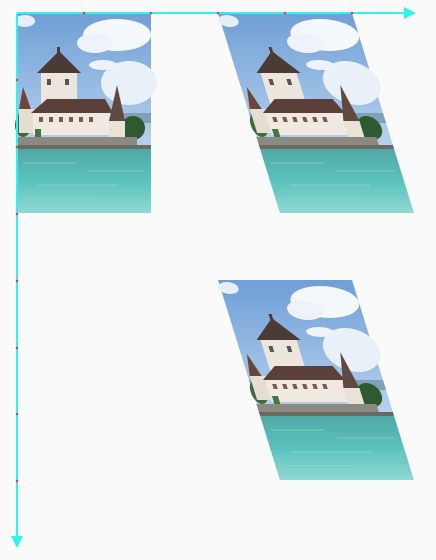  Describe the element at coordinates (17, 542) in the screenshot. I see `y-arrow` at that location.